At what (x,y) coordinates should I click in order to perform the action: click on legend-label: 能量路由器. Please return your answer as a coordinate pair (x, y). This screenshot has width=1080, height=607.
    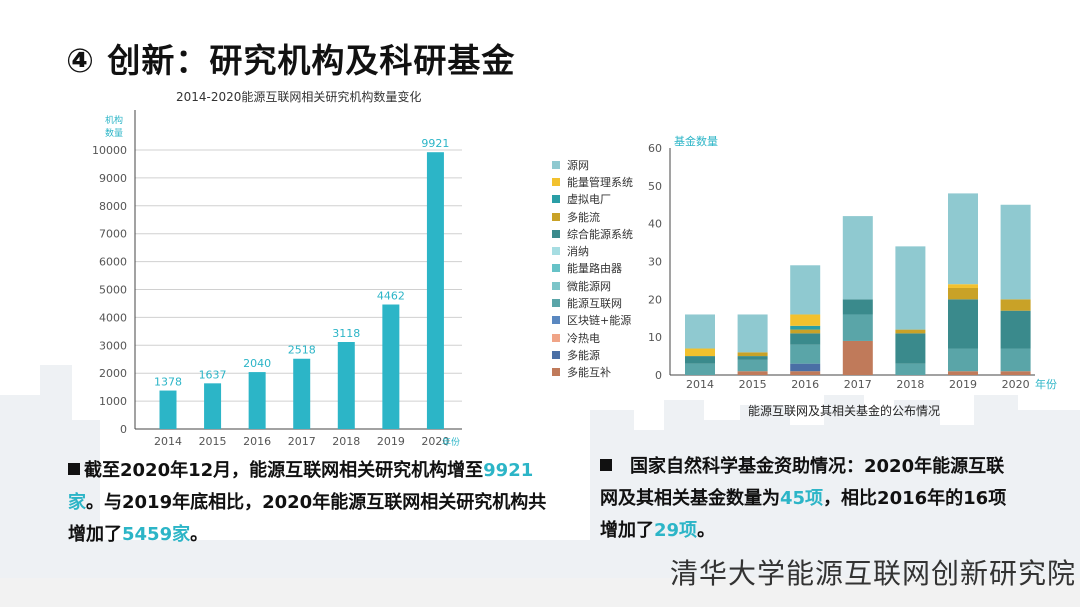
    Looking at the image, I should click on (594, 269).